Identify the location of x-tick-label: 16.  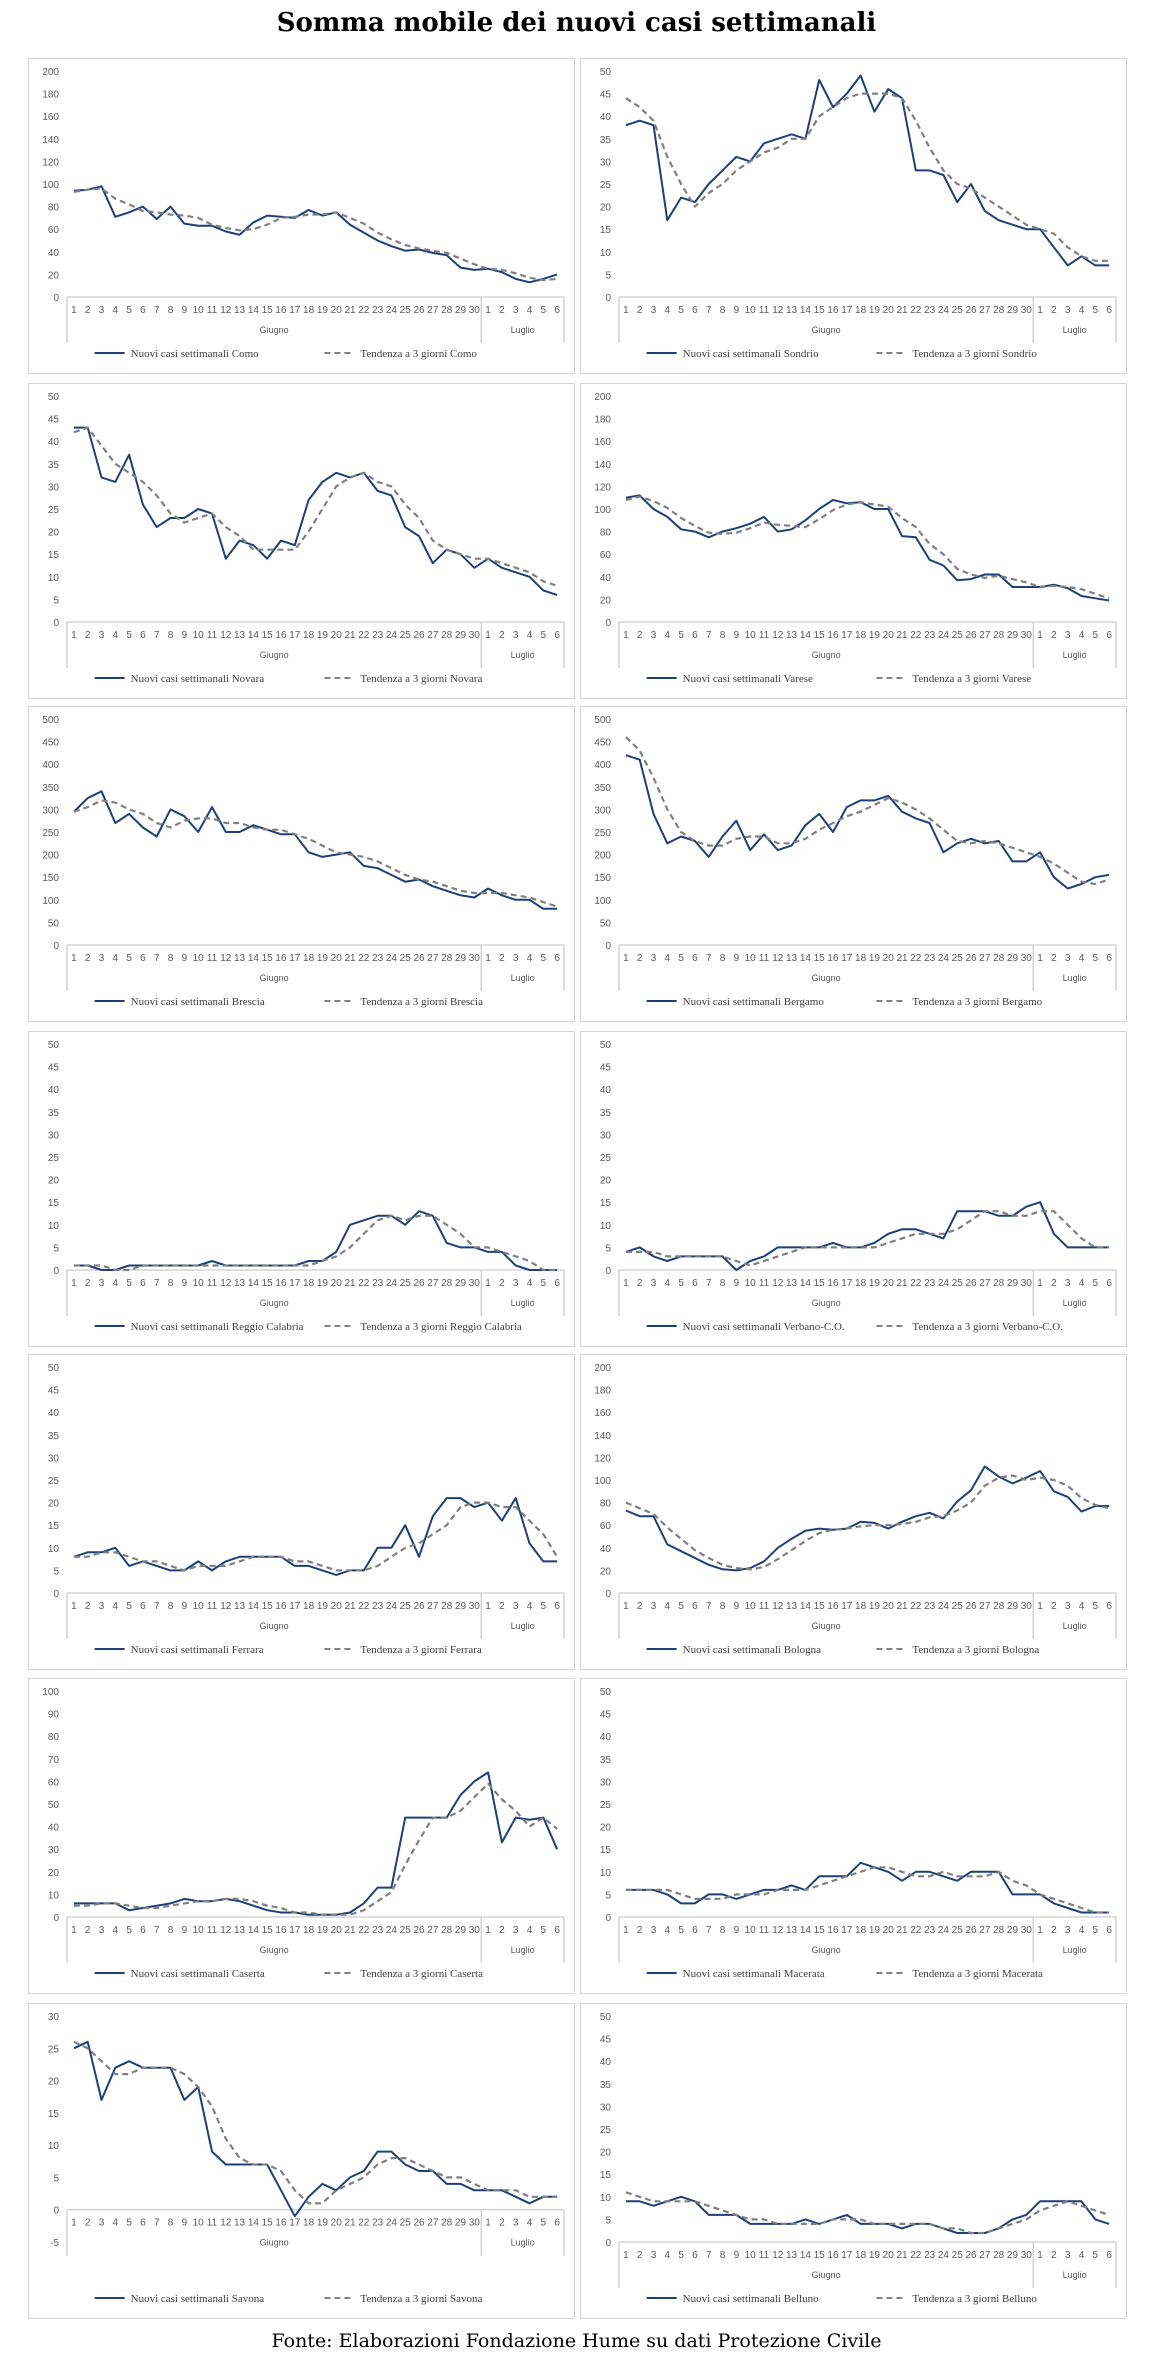
(281, 1606).